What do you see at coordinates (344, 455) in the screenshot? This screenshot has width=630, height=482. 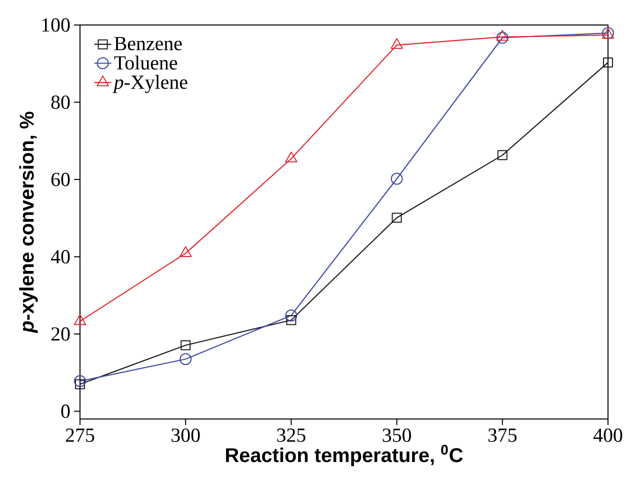 I see `x-axis-title: Reaction temperature, $^{0}$C` at bounding box center [344, 455].